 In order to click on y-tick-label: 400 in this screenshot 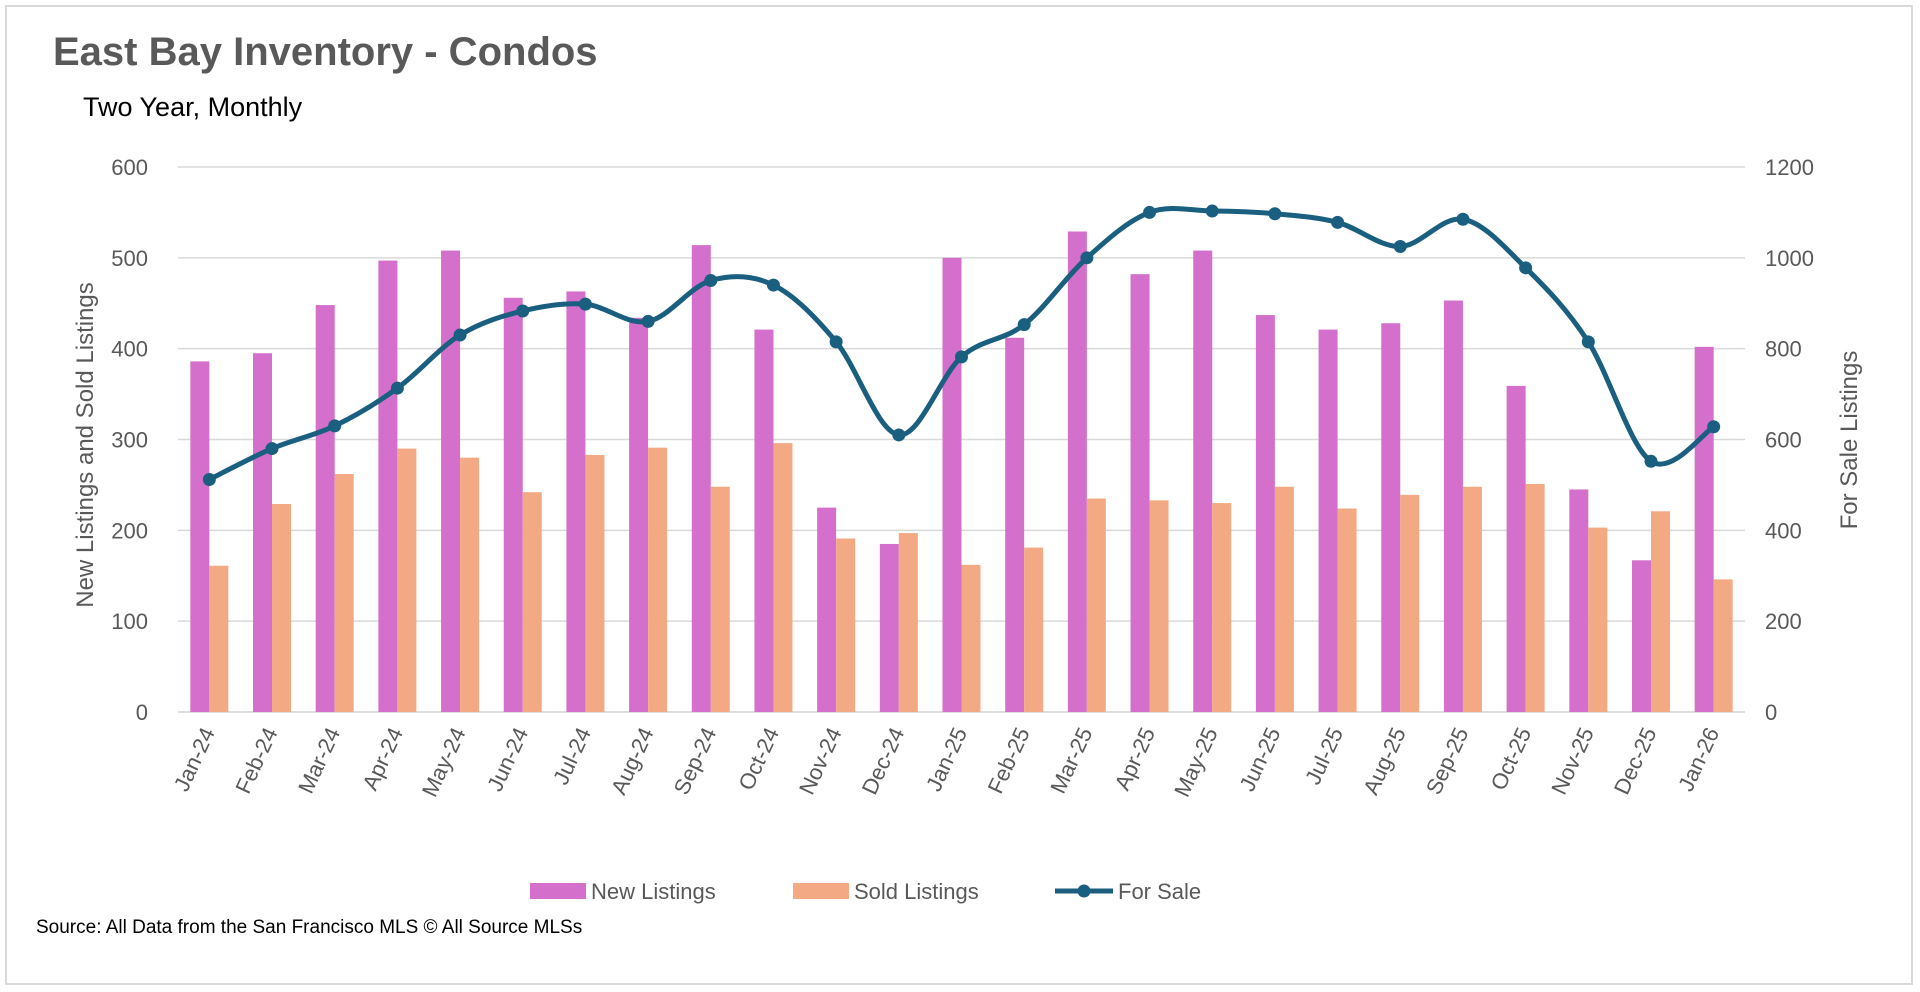, I will do `click(129, 349)`.